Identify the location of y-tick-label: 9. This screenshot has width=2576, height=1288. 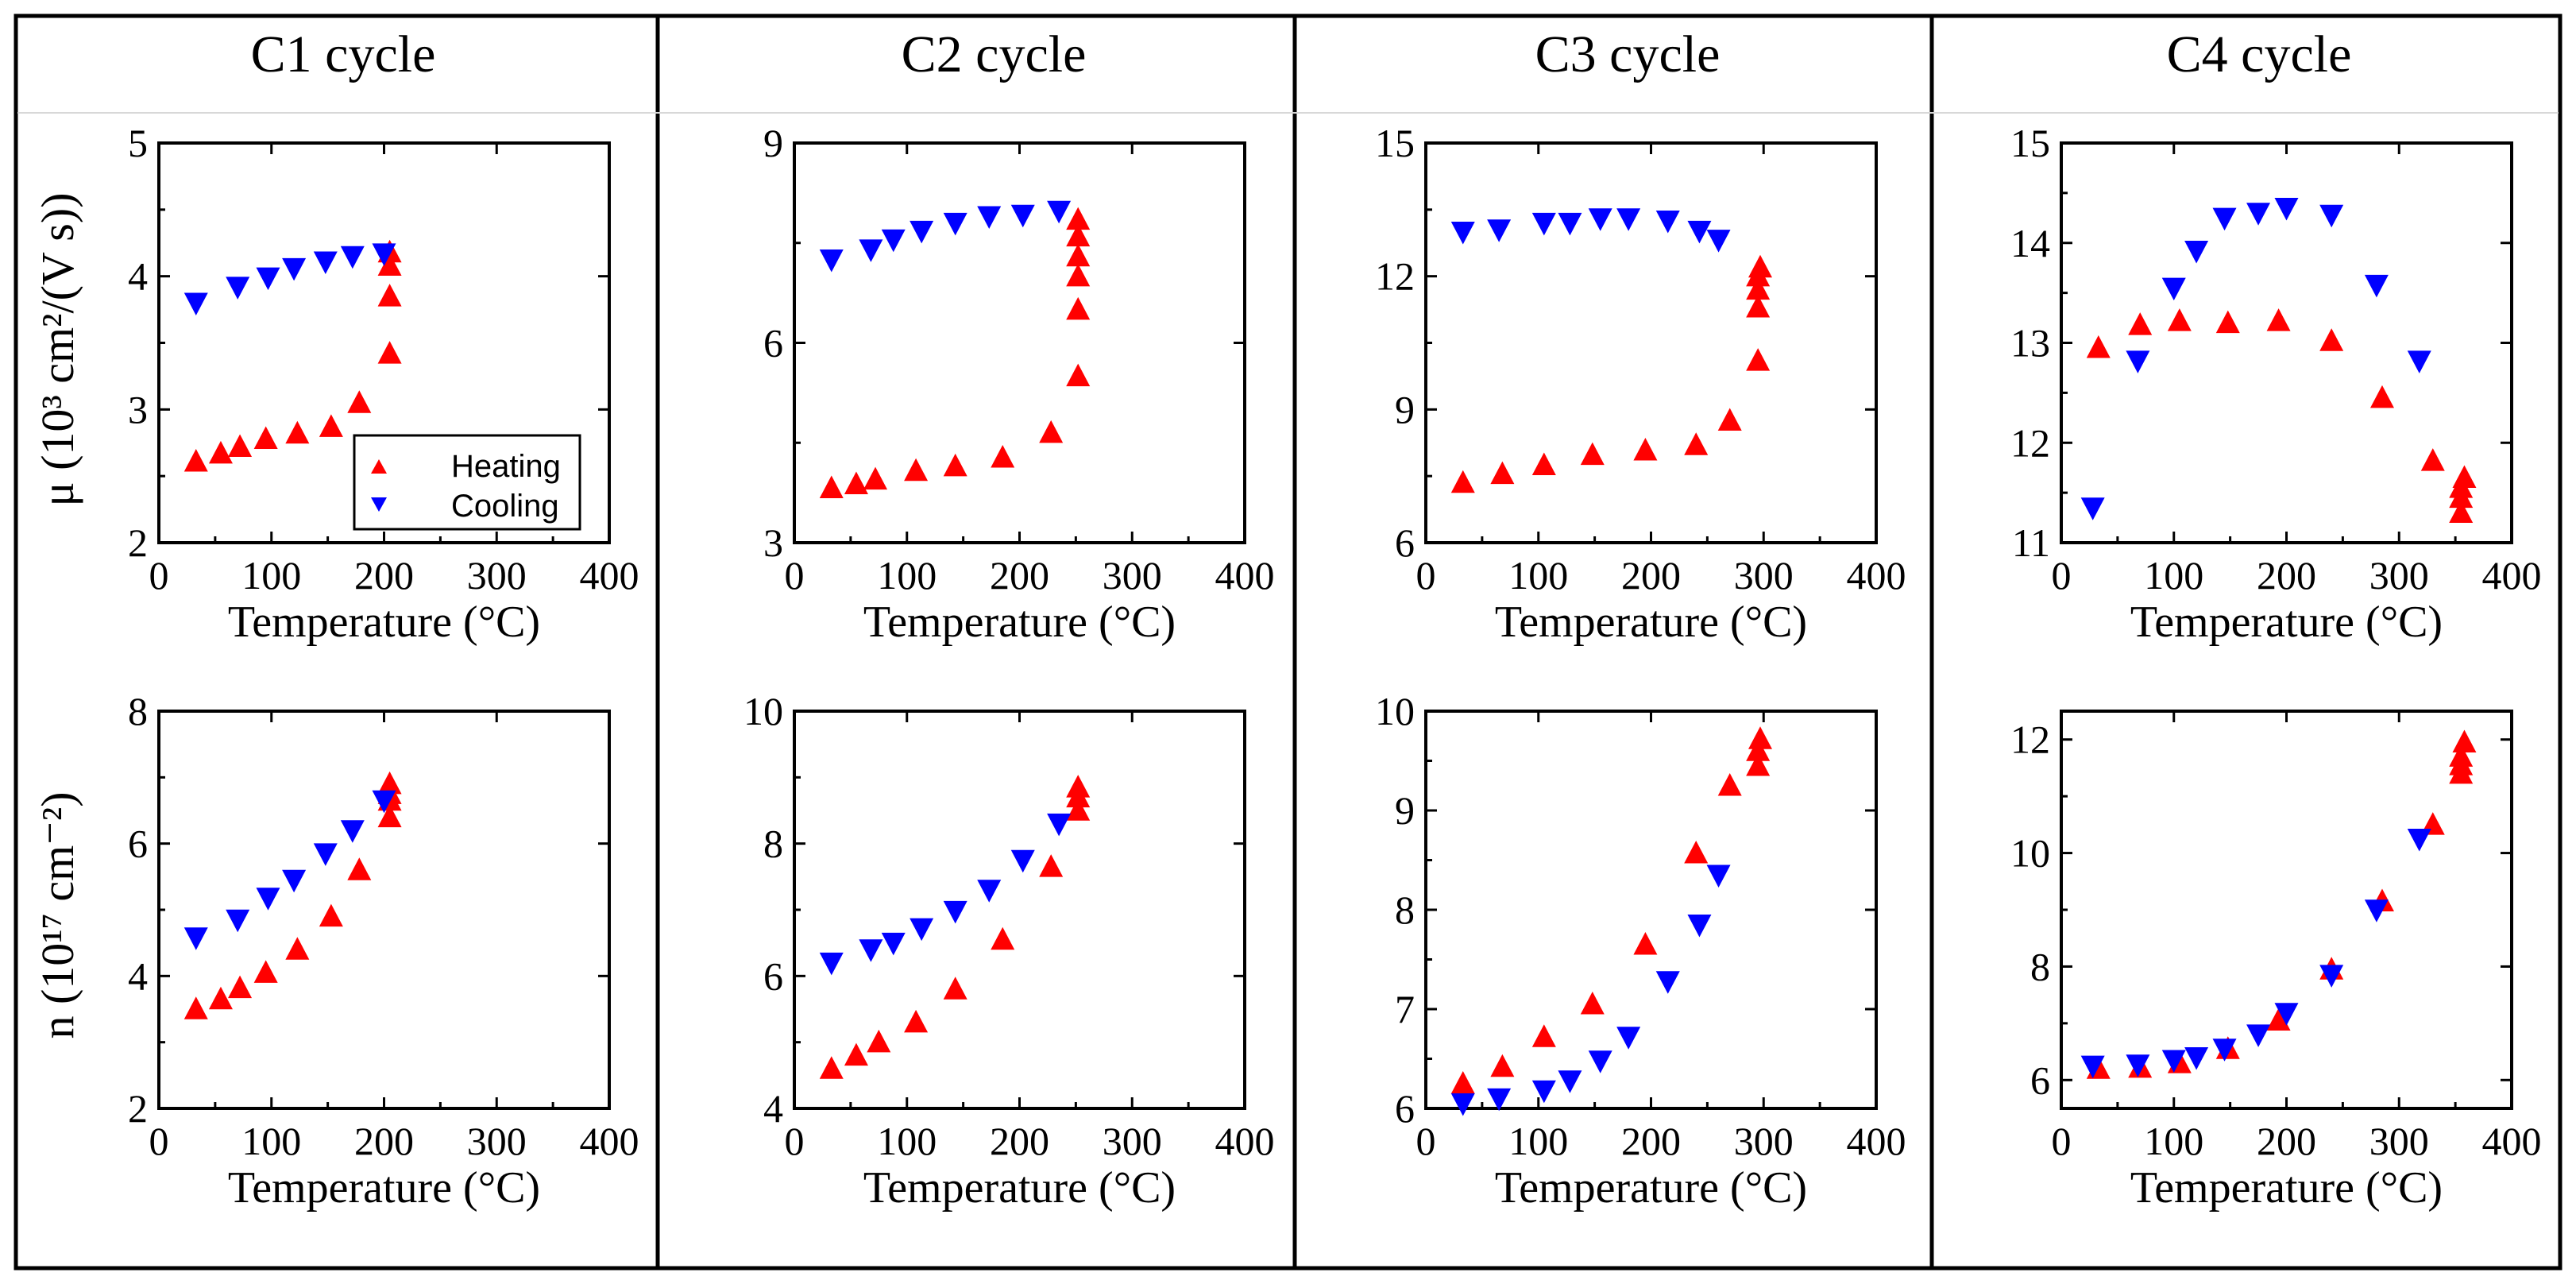
(1405, 810).